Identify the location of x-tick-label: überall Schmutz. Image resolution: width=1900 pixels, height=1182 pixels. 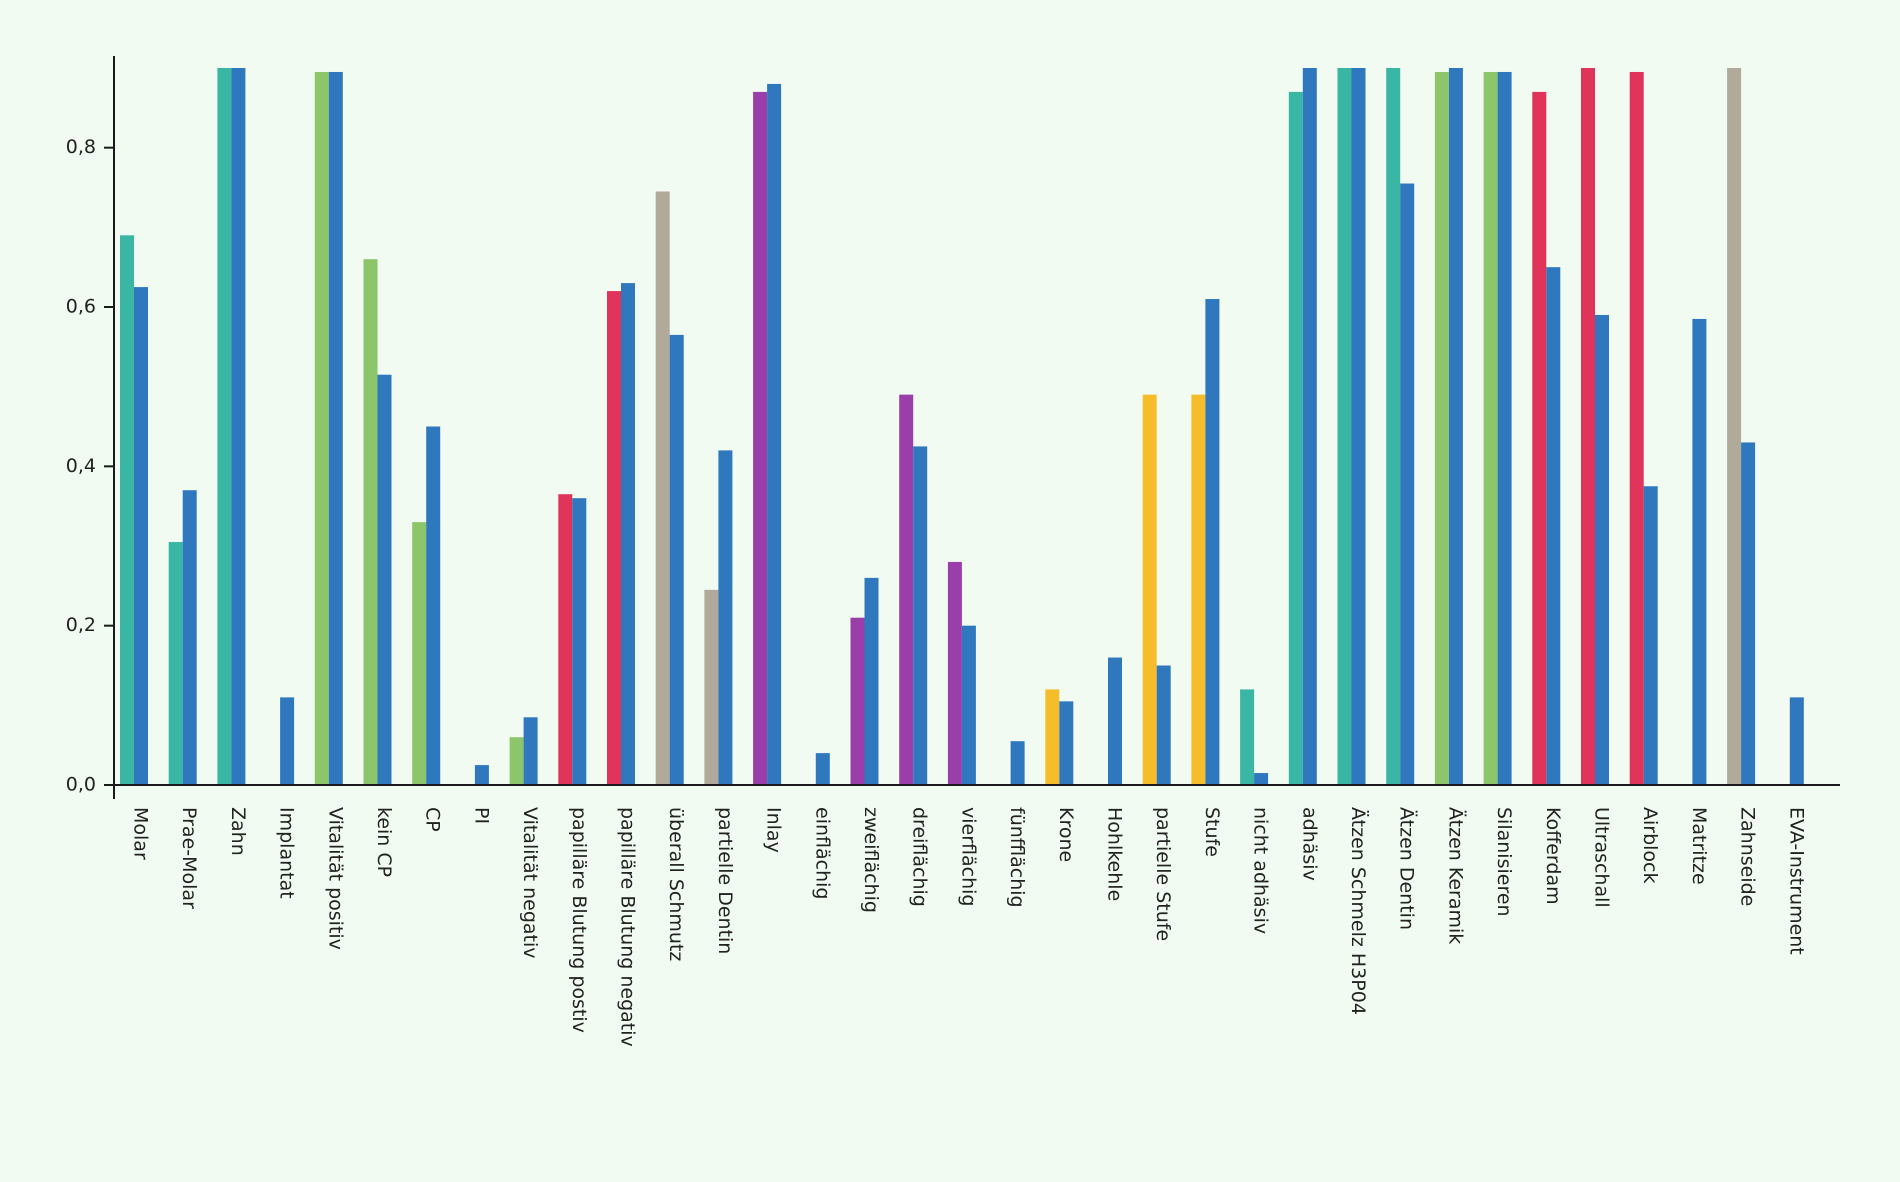
(676, 884).